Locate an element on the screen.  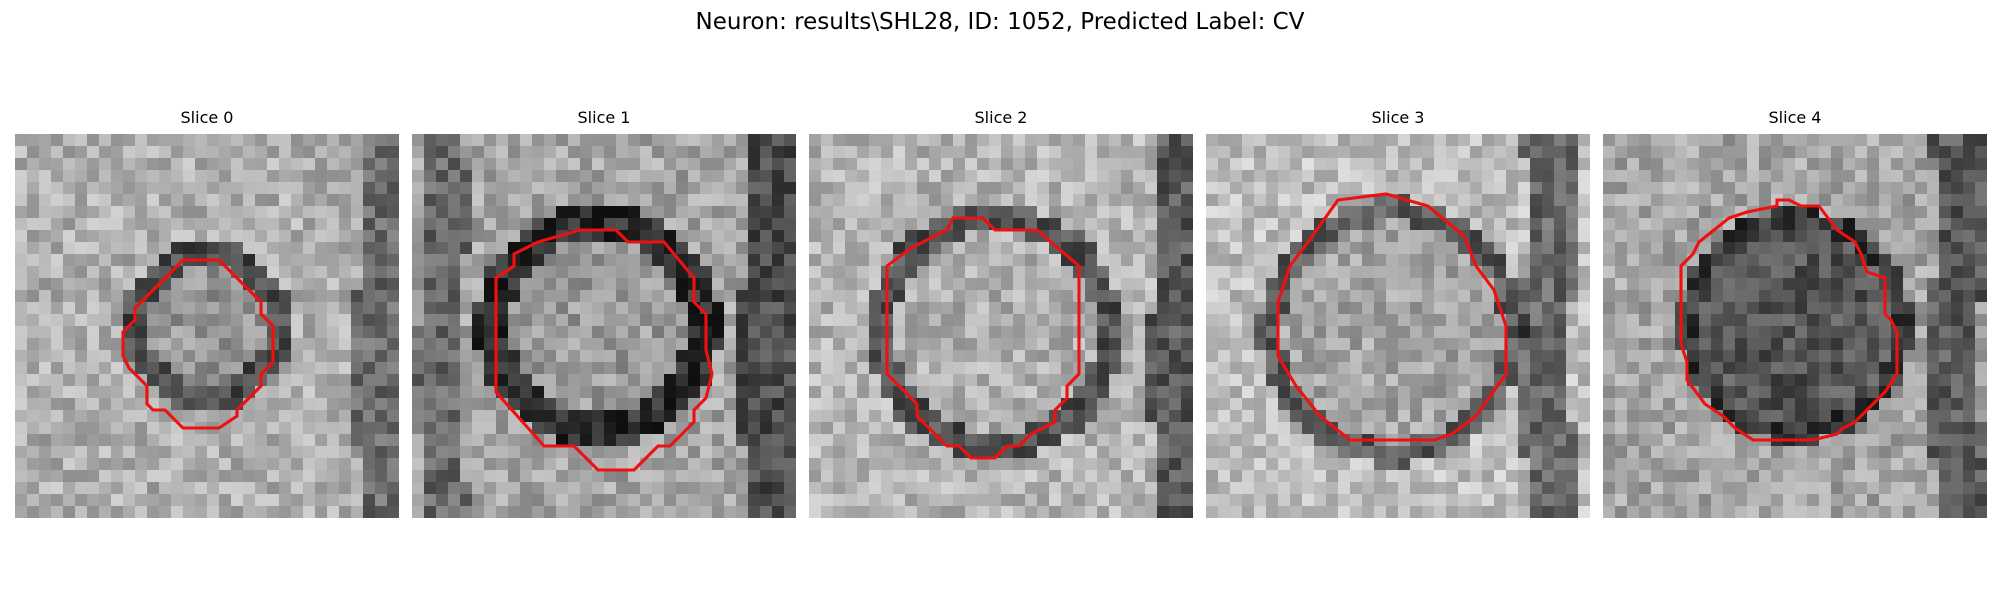
slice-panel: Slice 0 is located at coordinates (207, 314).